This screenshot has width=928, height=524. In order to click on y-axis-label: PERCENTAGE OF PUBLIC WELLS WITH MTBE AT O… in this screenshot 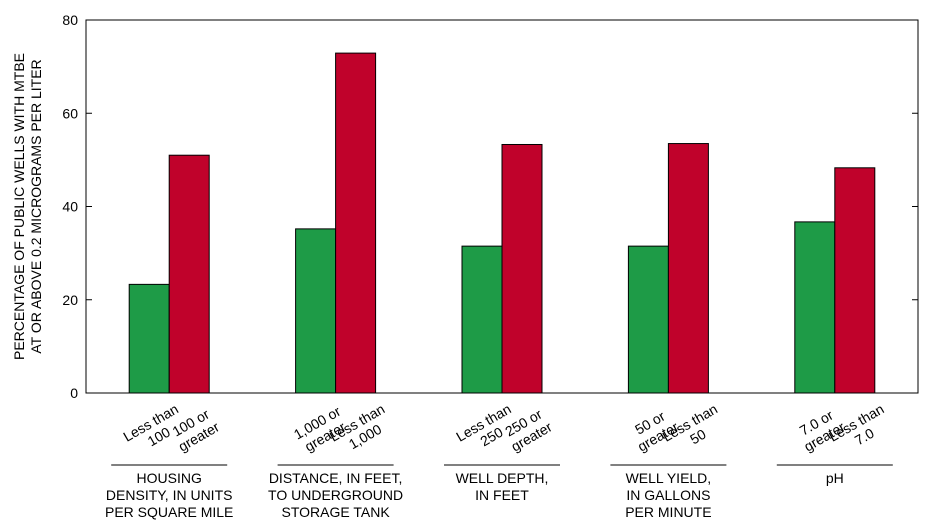, I will do `click(27, 206)`.